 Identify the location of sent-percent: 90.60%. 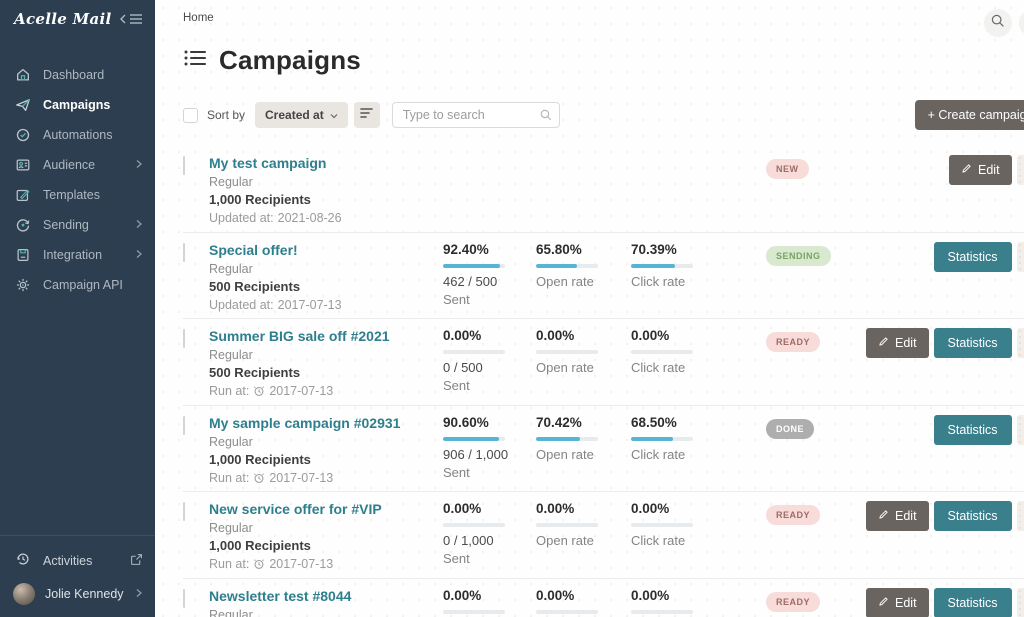
(466, 422).